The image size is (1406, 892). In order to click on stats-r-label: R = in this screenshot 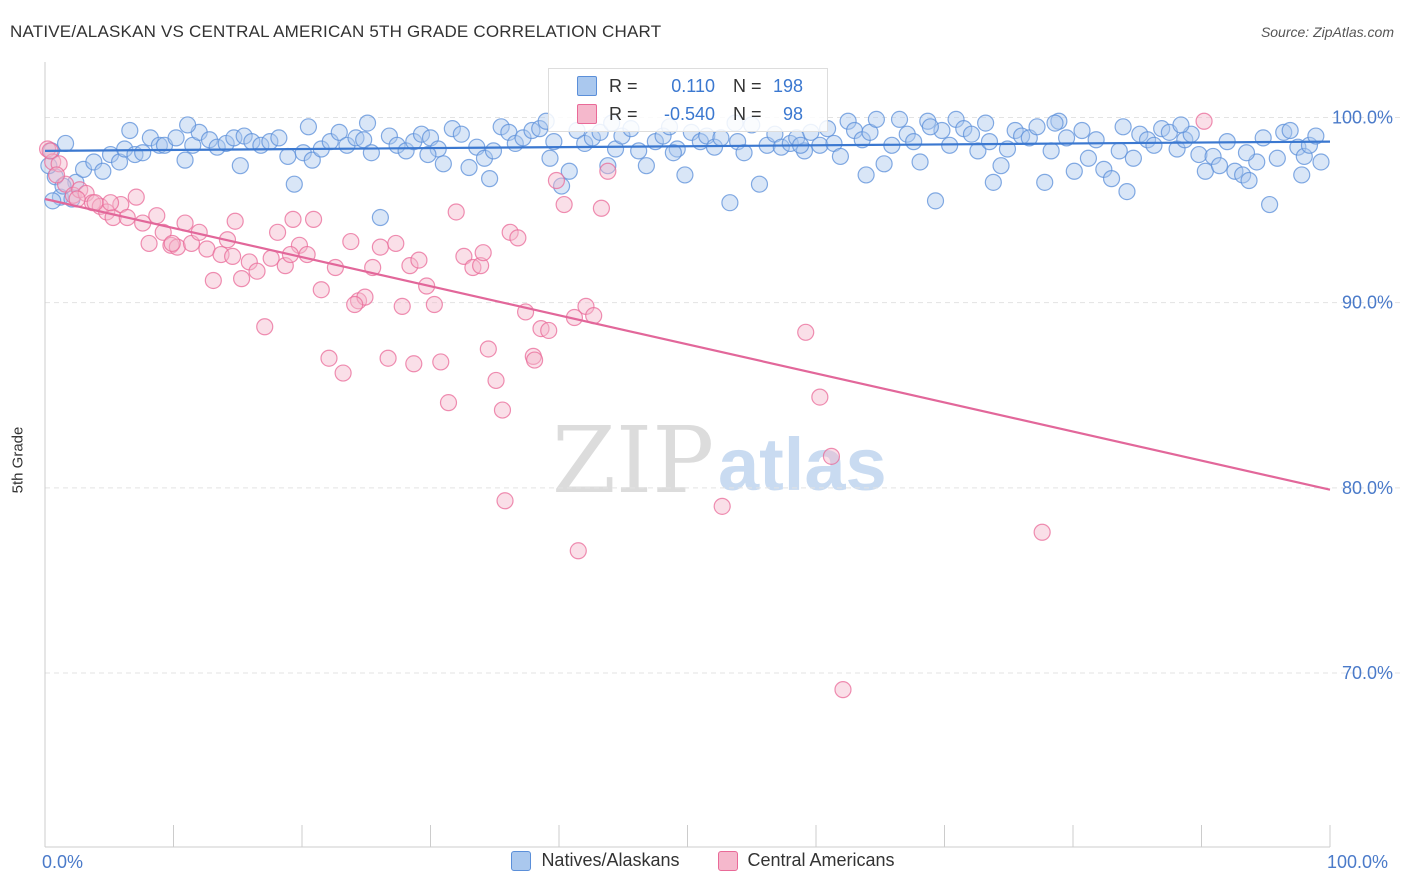, I will do `click(623, 85)`.